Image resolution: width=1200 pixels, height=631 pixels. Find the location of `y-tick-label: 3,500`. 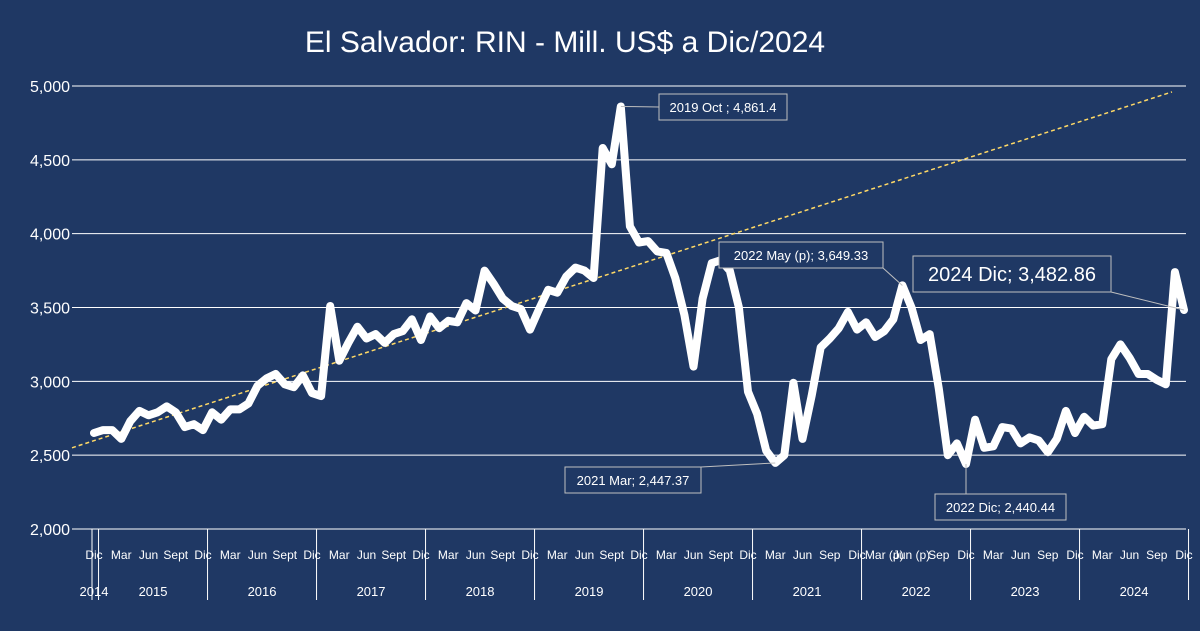

y-tick-label: 3,500 is located at coordinates (50, 309).